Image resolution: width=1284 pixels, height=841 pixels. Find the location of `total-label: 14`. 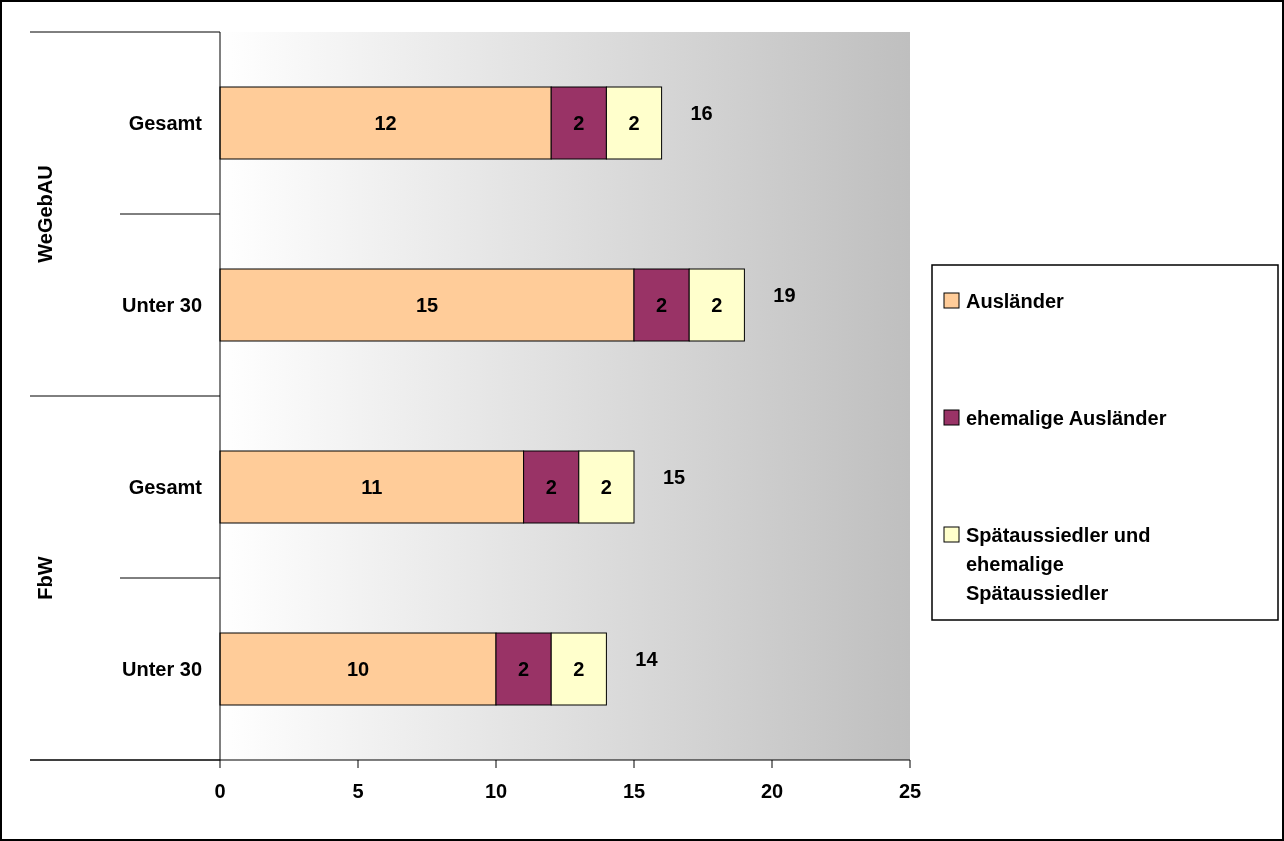

total-label: 14 is located at coordinates (647, 659).